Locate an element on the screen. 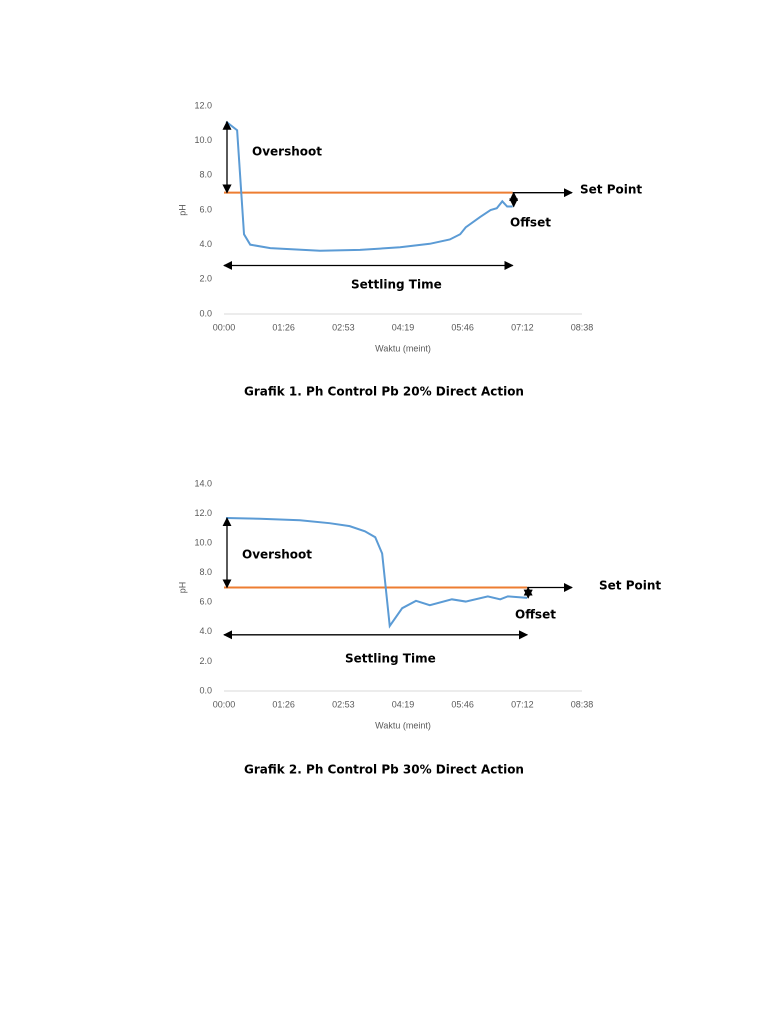  y-tick-label: 14.0 is located at coordinates (203, 483).